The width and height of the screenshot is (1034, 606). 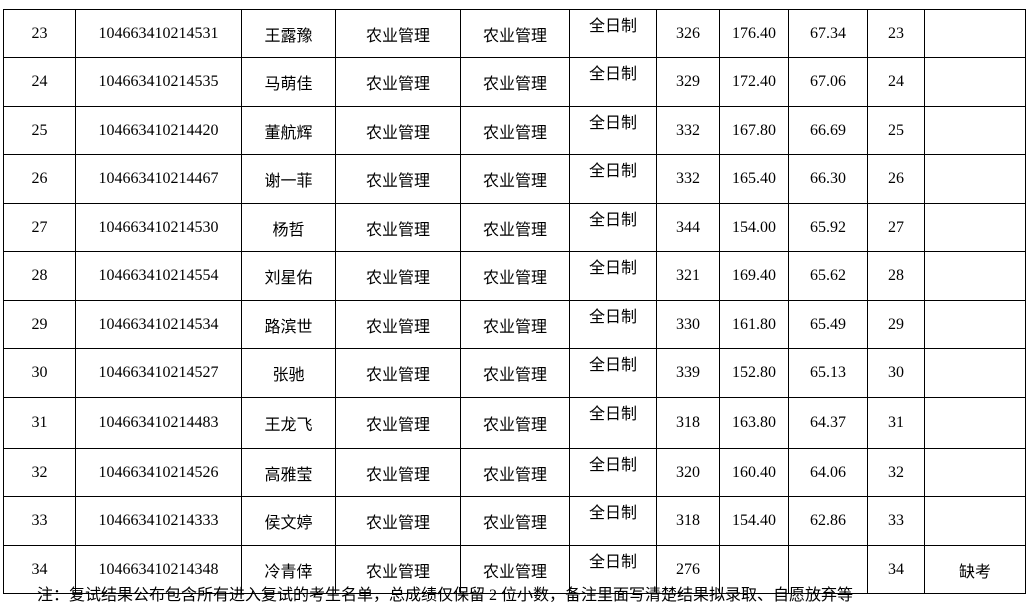 What do you see at coordinates (828, 324) in the screenshot?
I see `cell-total-score: 65.49` at bounding box center [828, 324].